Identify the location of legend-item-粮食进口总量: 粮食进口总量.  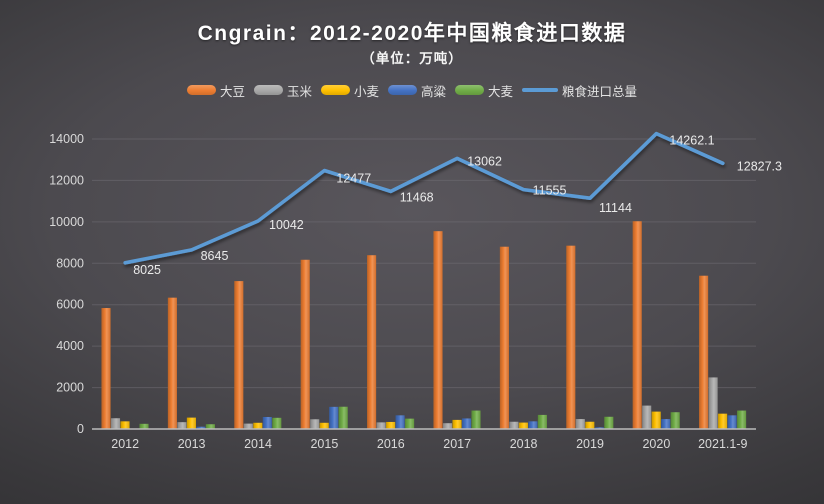
(579, 90).